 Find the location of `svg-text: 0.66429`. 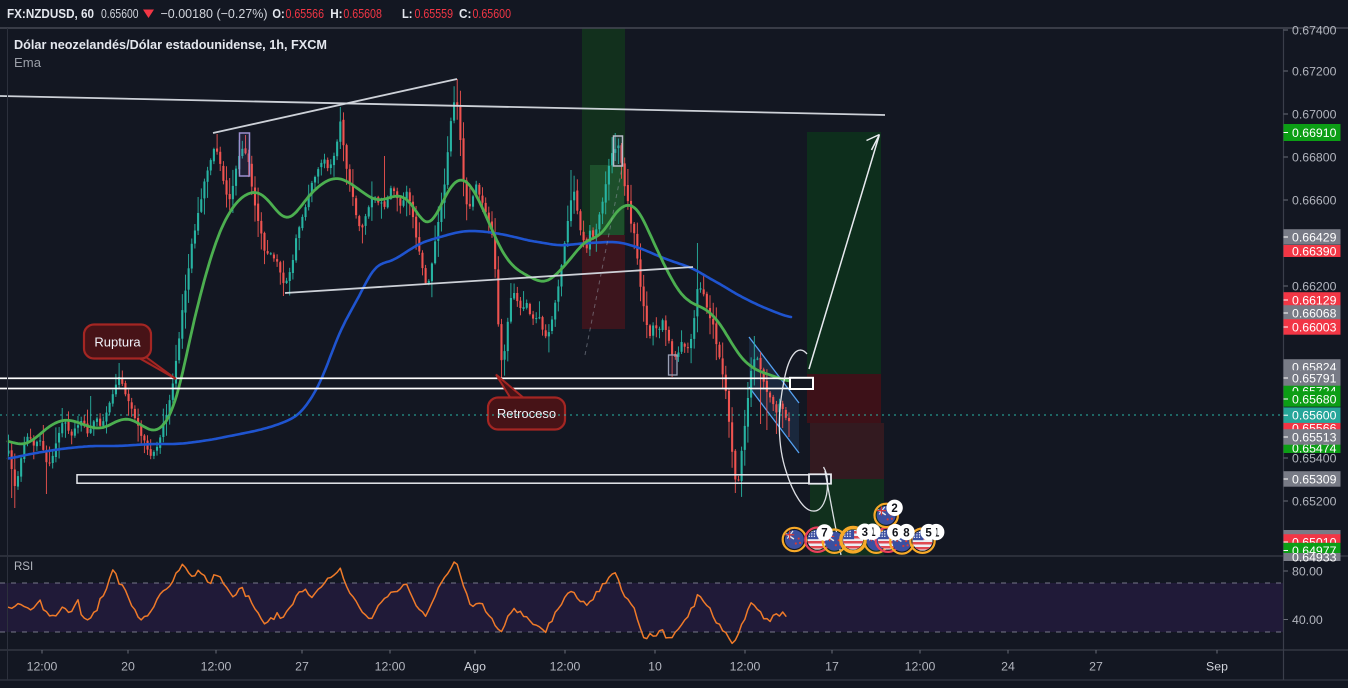

svg-text: 0.66429 is located at coordinates (1314, 237).